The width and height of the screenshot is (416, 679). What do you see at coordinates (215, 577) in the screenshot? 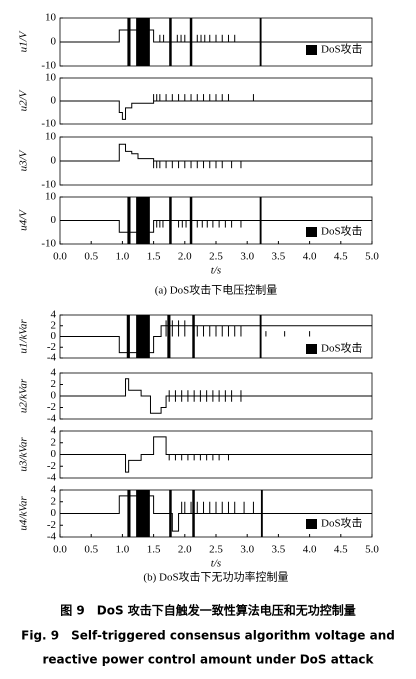
I see `subcaption: (b) DoS攻击下无功功率控制量` at bounding box center [215, 577].